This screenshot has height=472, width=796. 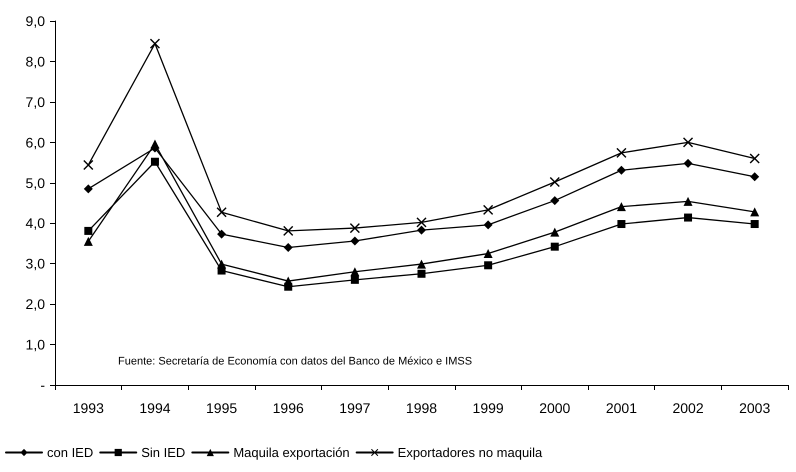 What do you see at coordinates (88, 408) in the screenshot?
I see `x-tick-label: 1993` at bounding box center [88, 408].